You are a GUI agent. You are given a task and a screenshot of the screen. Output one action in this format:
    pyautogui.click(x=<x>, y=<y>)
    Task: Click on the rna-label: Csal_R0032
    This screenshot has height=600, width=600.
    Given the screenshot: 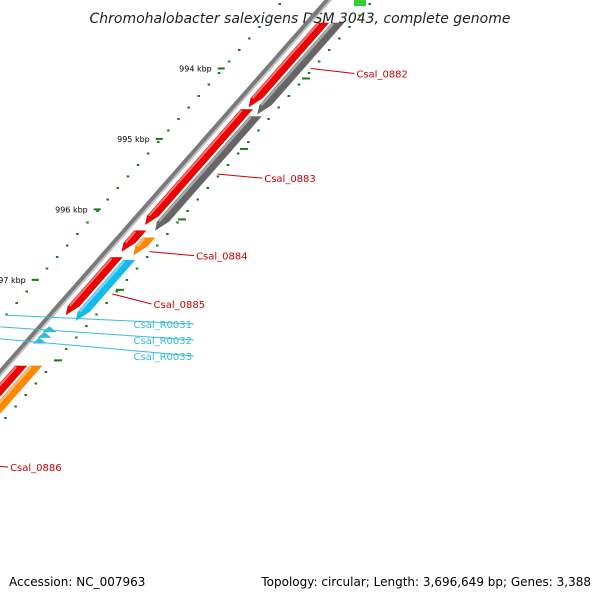 What is the action you would take?
    pyautogui.click(x=163, y=341)
    